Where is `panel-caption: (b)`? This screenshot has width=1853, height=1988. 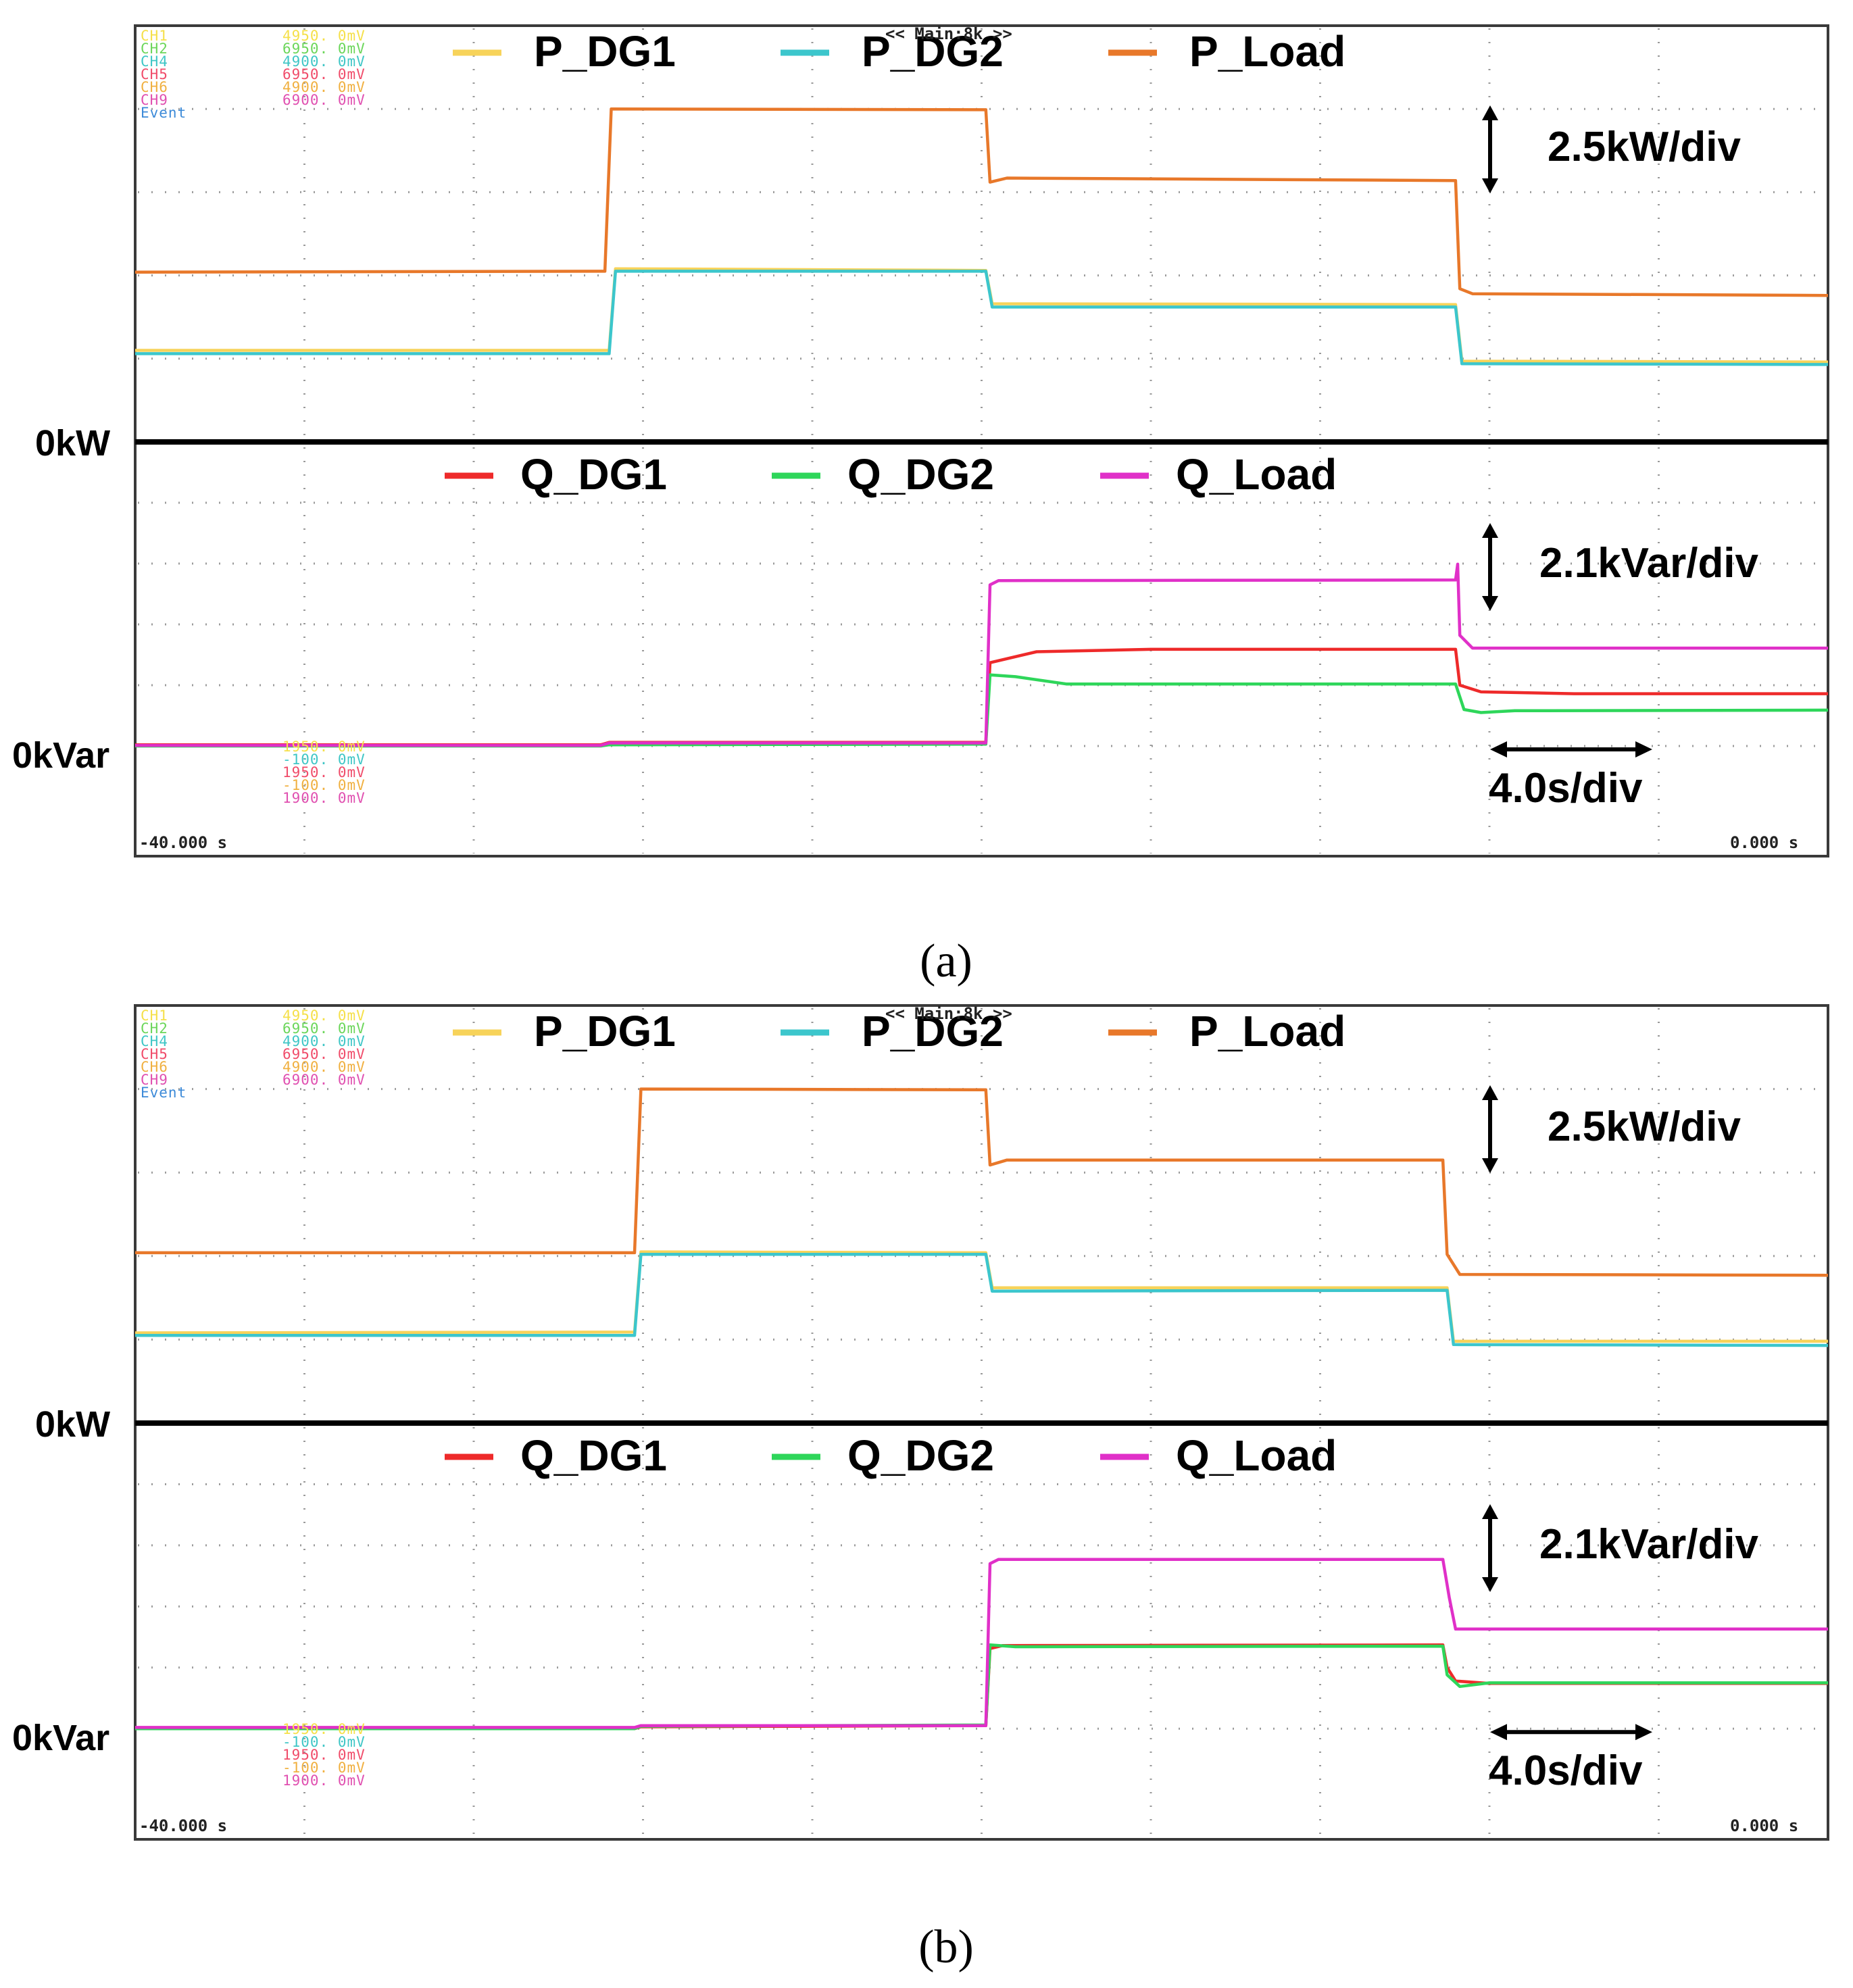
panel-caption: (b) is located at coordinates (946, 1947).